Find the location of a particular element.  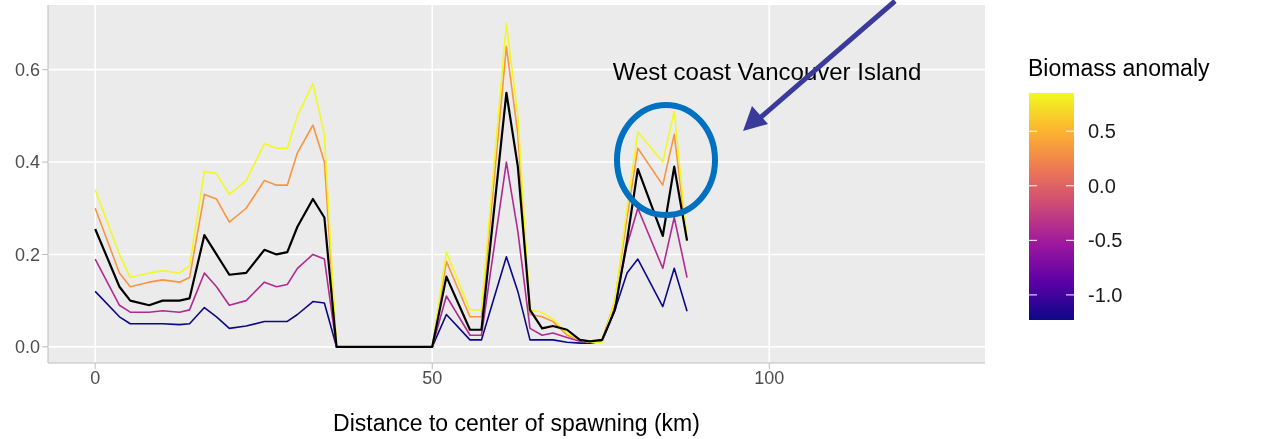

x-tick-label: 100 is located at coordinates (769, 377).